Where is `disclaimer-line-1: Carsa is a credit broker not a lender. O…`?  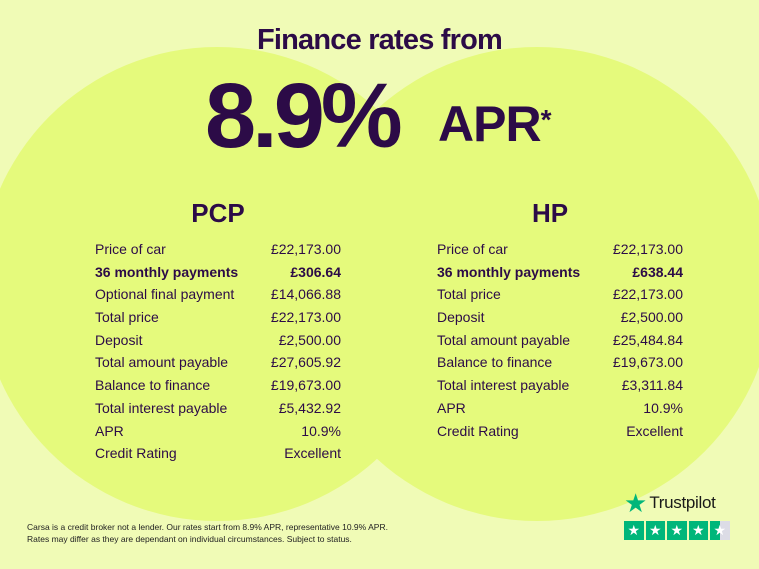 disclaimer-line-1: Carsa is a credit broker not a lender. O… is located at coordinates (207, 527).